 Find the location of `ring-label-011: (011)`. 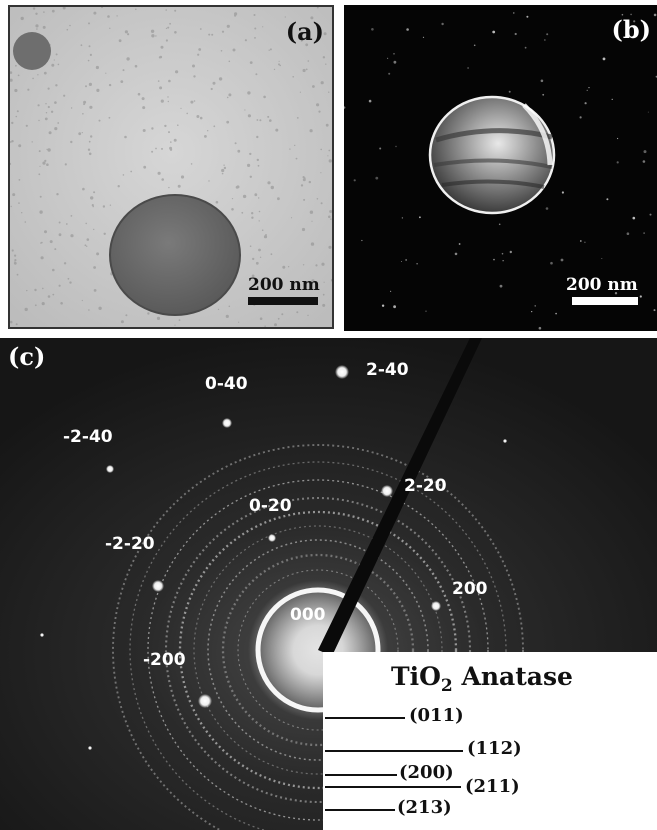

ring-label-011: (011) is located at coordinates (436, 715).